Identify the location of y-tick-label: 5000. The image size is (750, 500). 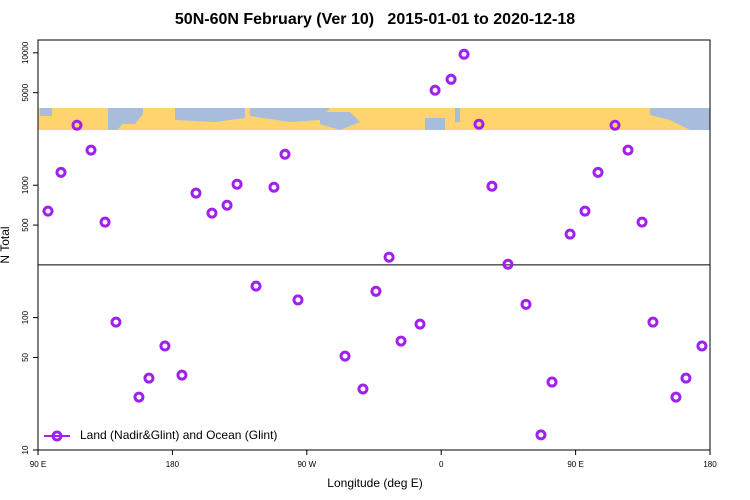
(25, 92).